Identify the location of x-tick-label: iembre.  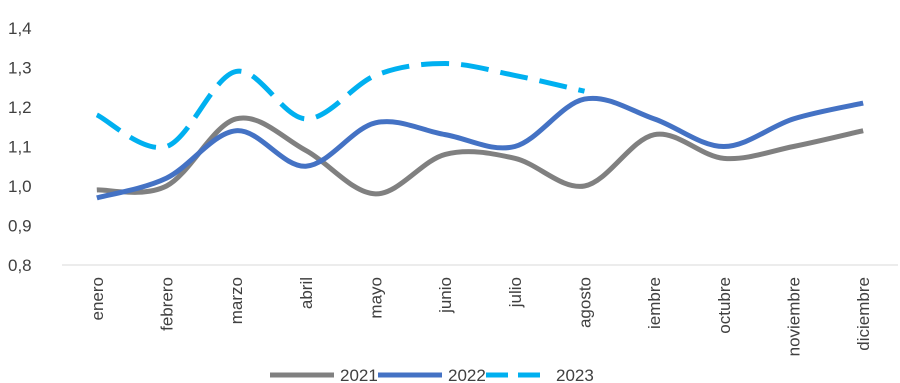
(654, 303).